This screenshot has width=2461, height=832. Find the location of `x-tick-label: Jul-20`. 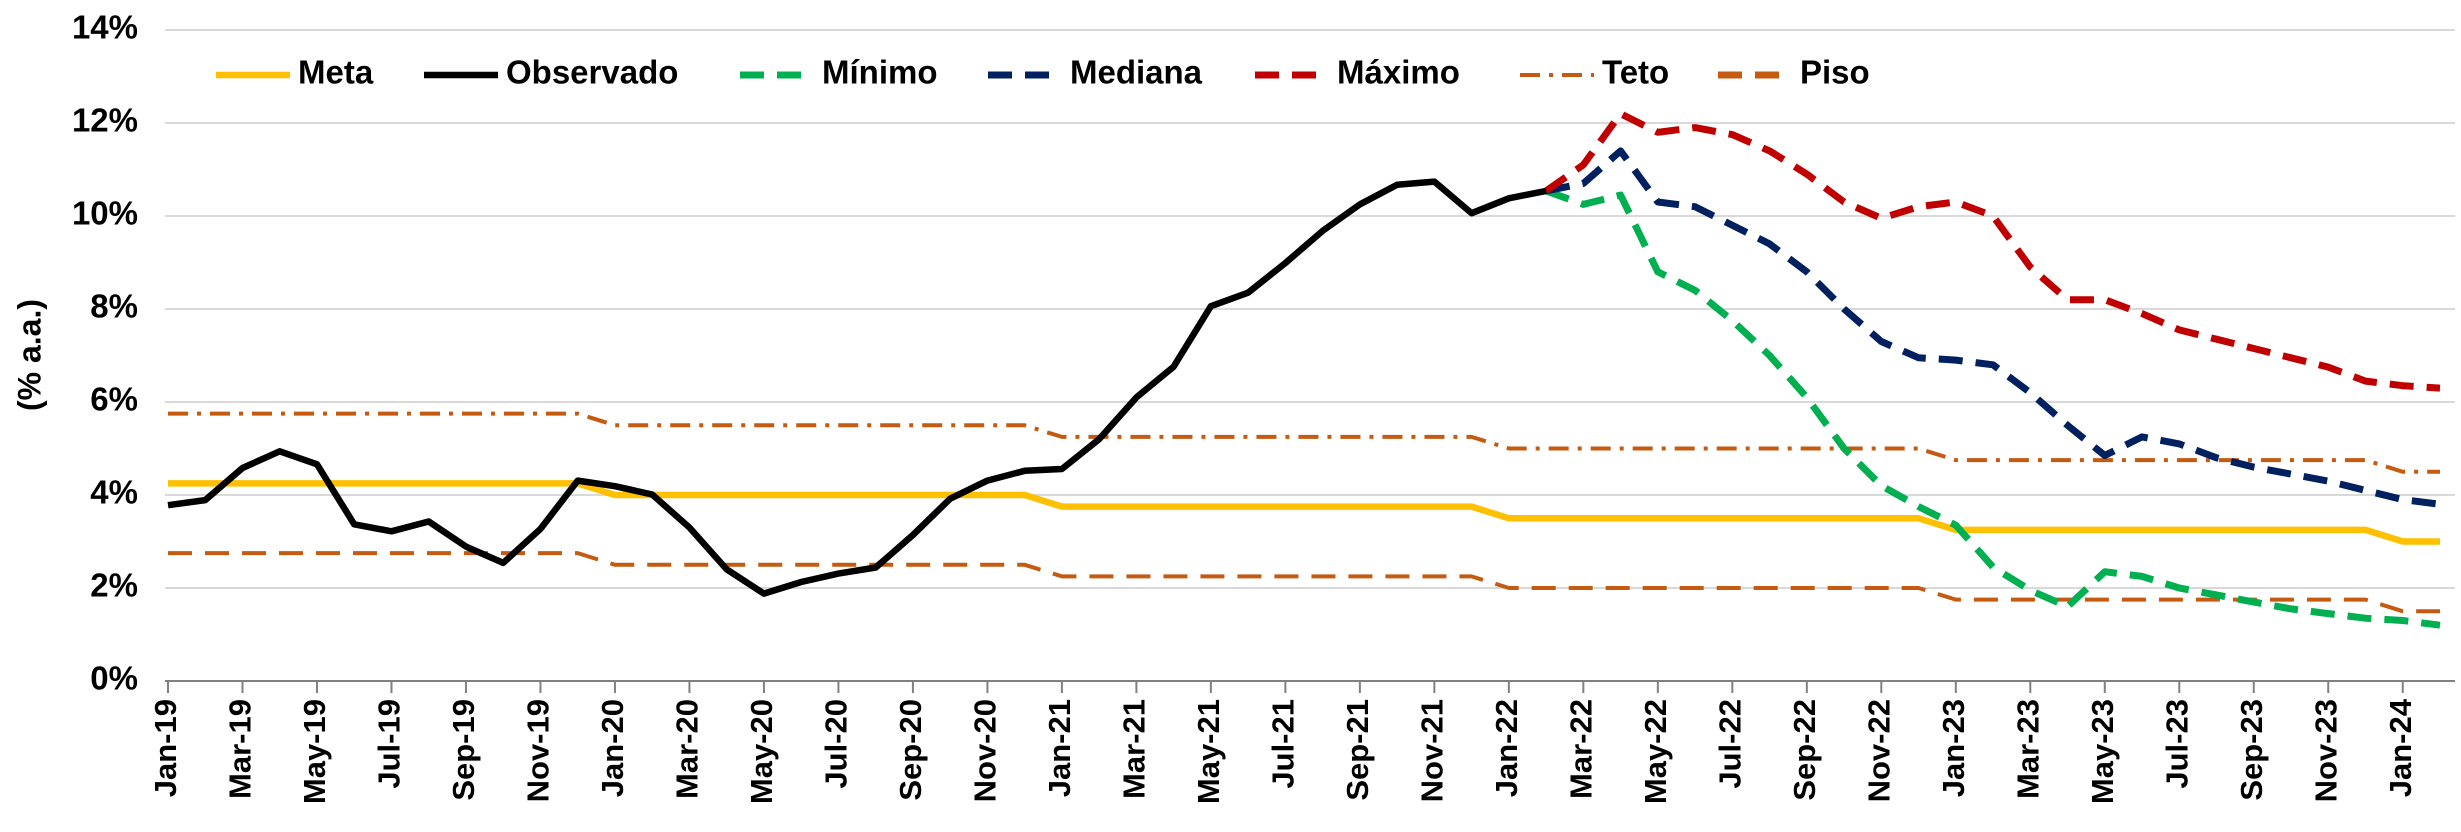

x-tick-label: Jul-20 is located at coordinates (836, 744).